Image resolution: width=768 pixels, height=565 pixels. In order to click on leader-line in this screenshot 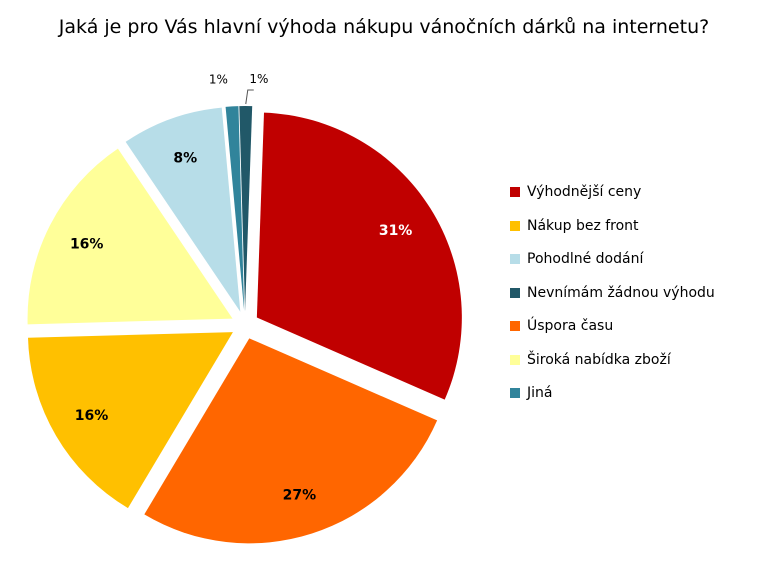, I will do `click(249, 97)`.